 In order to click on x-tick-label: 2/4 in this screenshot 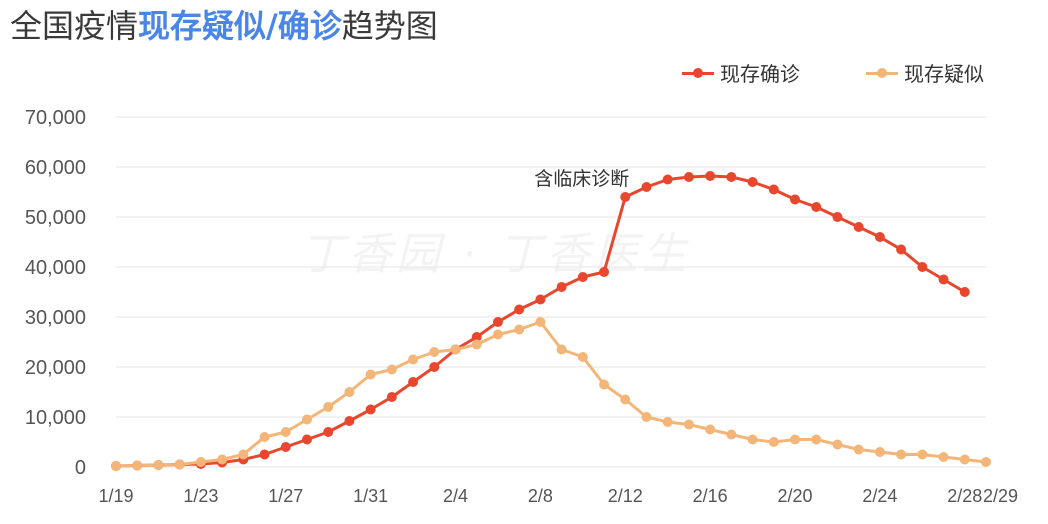, I will do `click(455, 496)`.